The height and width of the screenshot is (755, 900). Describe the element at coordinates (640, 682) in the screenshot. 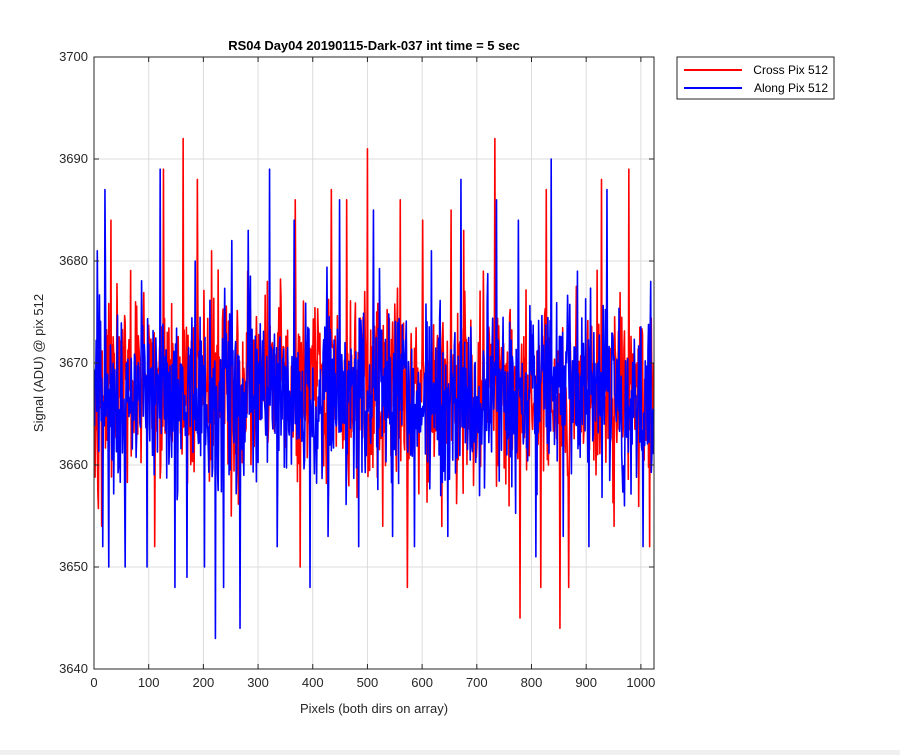

I see `x-tick-label: 1000` at that location.